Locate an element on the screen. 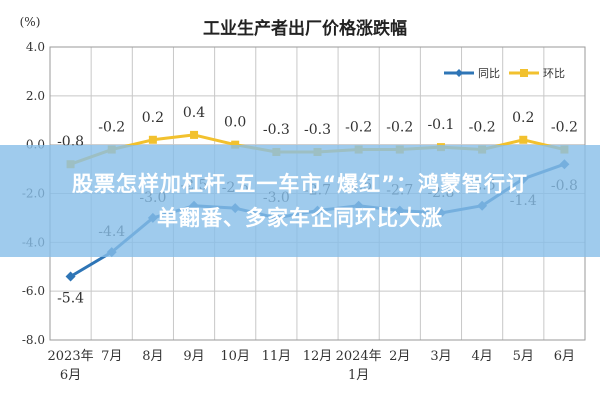  y-tick-label: -8.0 is located at coordinates (33, 340).